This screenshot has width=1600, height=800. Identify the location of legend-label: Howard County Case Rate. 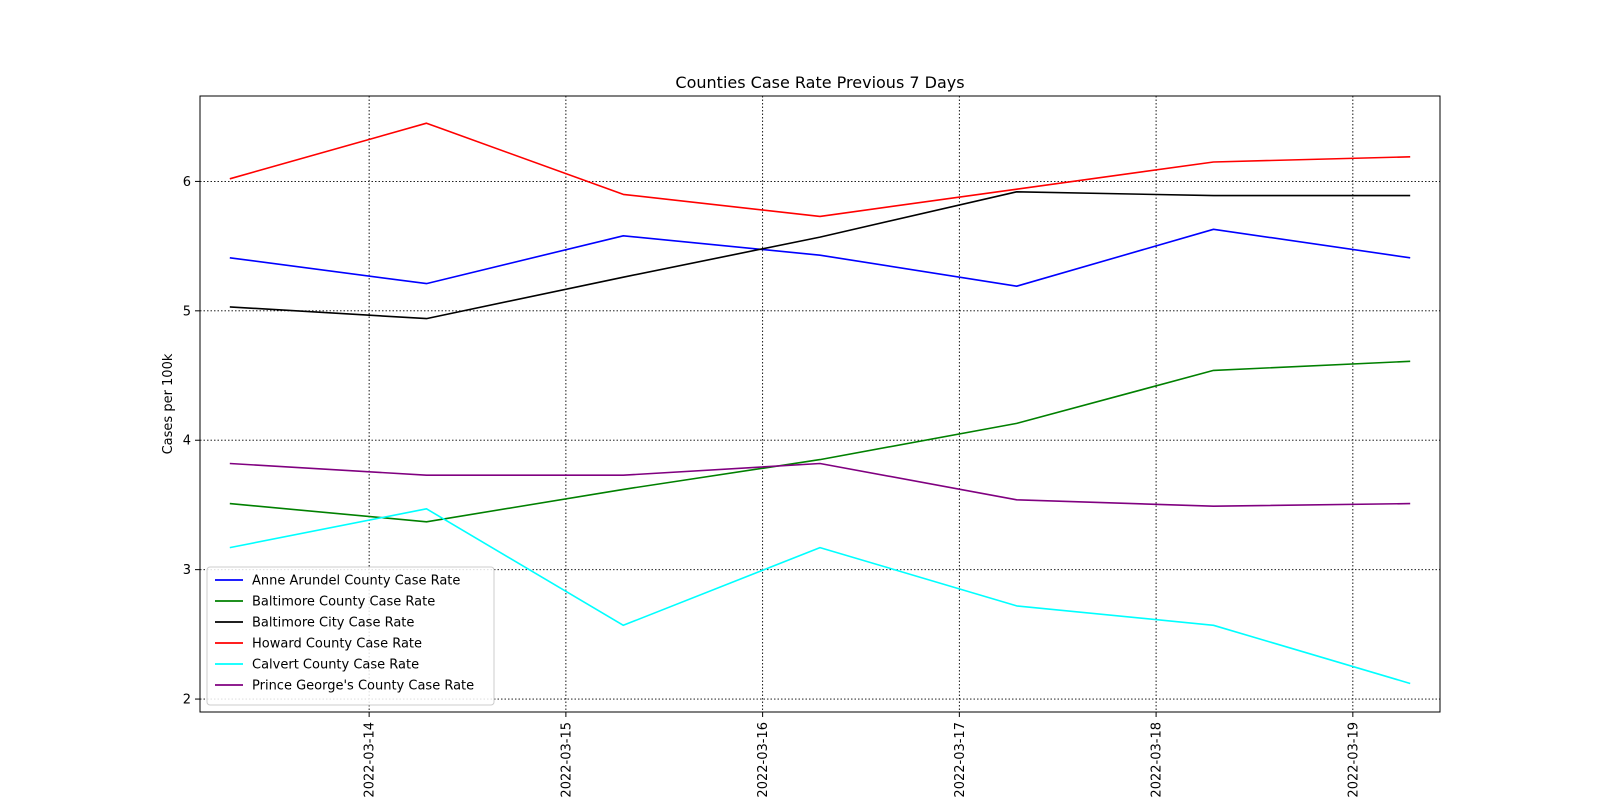
(337, 644).